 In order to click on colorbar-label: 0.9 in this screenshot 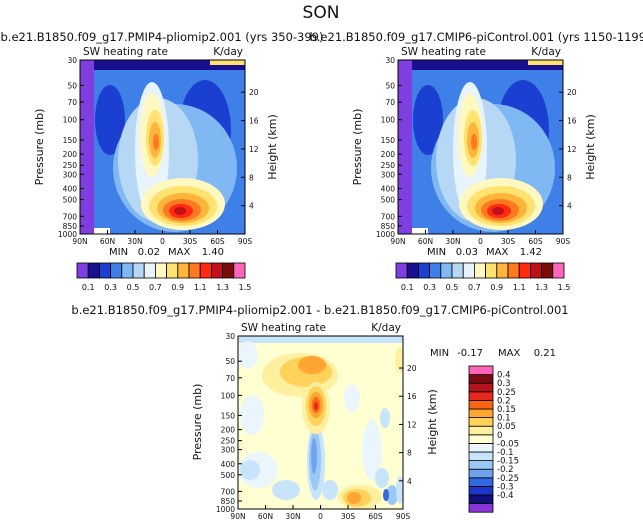, I will do `click(496, 287)`.